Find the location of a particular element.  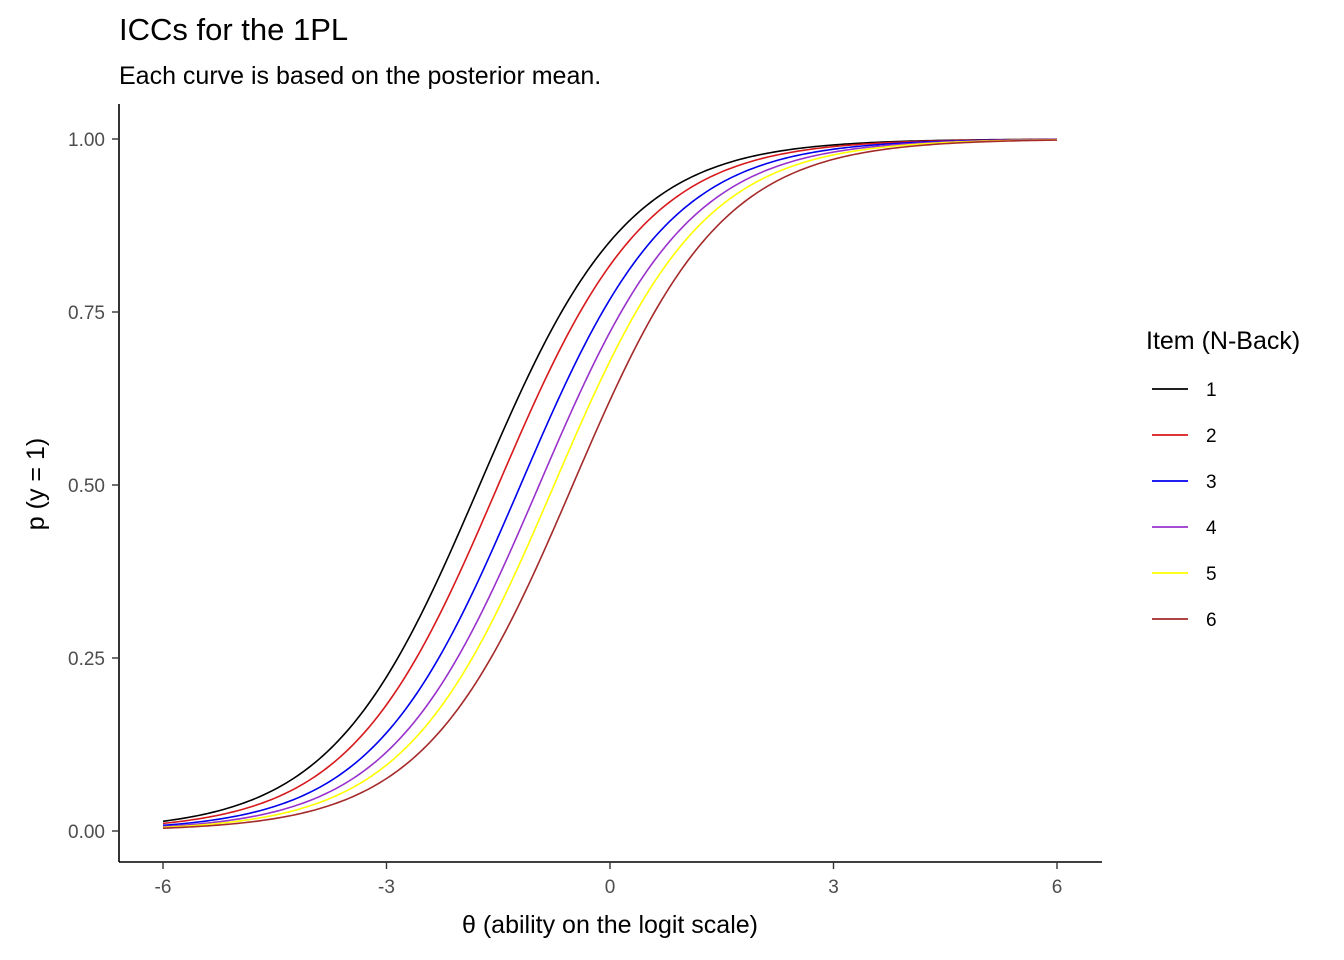

legend-label-item-5: 5 is located at coordinates (1211, 574).